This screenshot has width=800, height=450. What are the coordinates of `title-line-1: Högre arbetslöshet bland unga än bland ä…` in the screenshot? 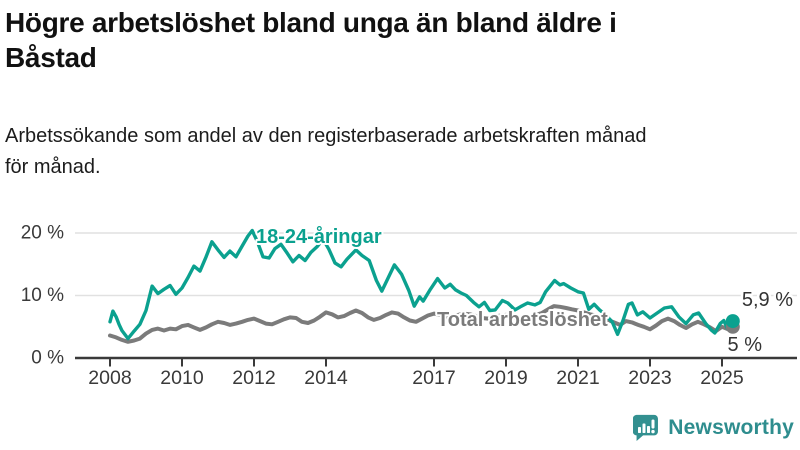 It's located at (311, 22).